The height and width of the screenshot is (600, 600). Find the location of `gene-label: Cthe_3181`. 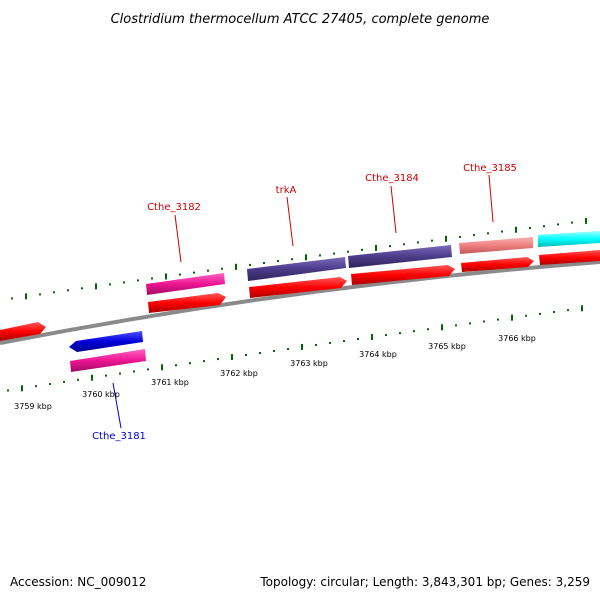

gene-label: Cthe_3181 is located at coordinates (119, 436).